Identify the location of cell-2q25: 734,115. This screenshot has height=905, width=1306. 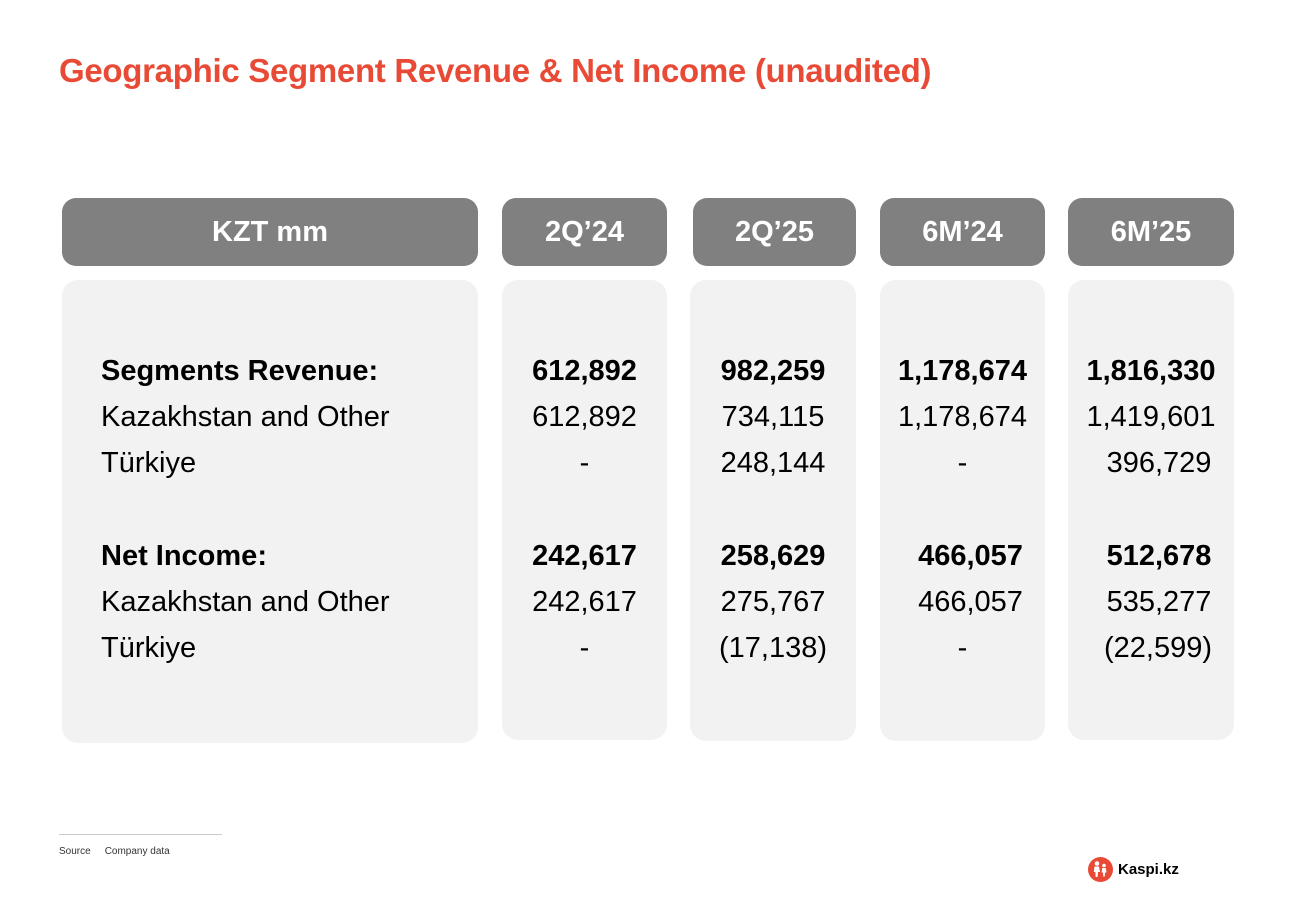
(773, 416).